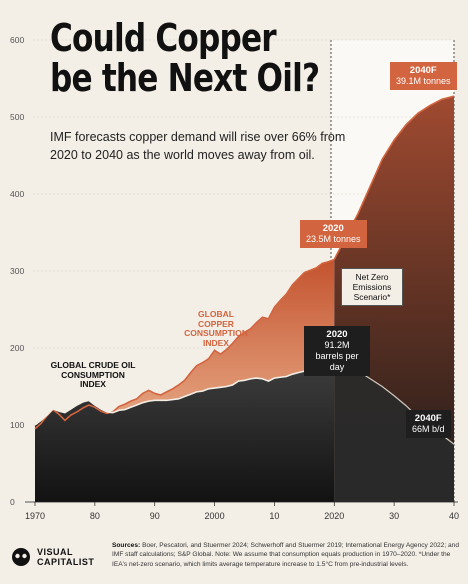  Describe the element at coordinates (155, 516) in the screenshot. I see `x-tick-label: 90` at that location.